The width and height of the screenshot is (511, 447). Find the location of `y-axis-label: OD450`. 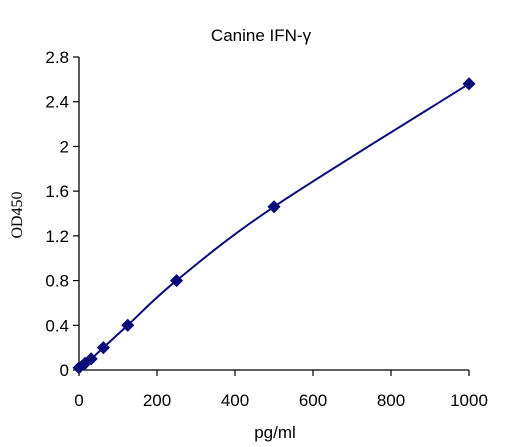

y-axis-label: OD450 is located at coordinates (17, 214).